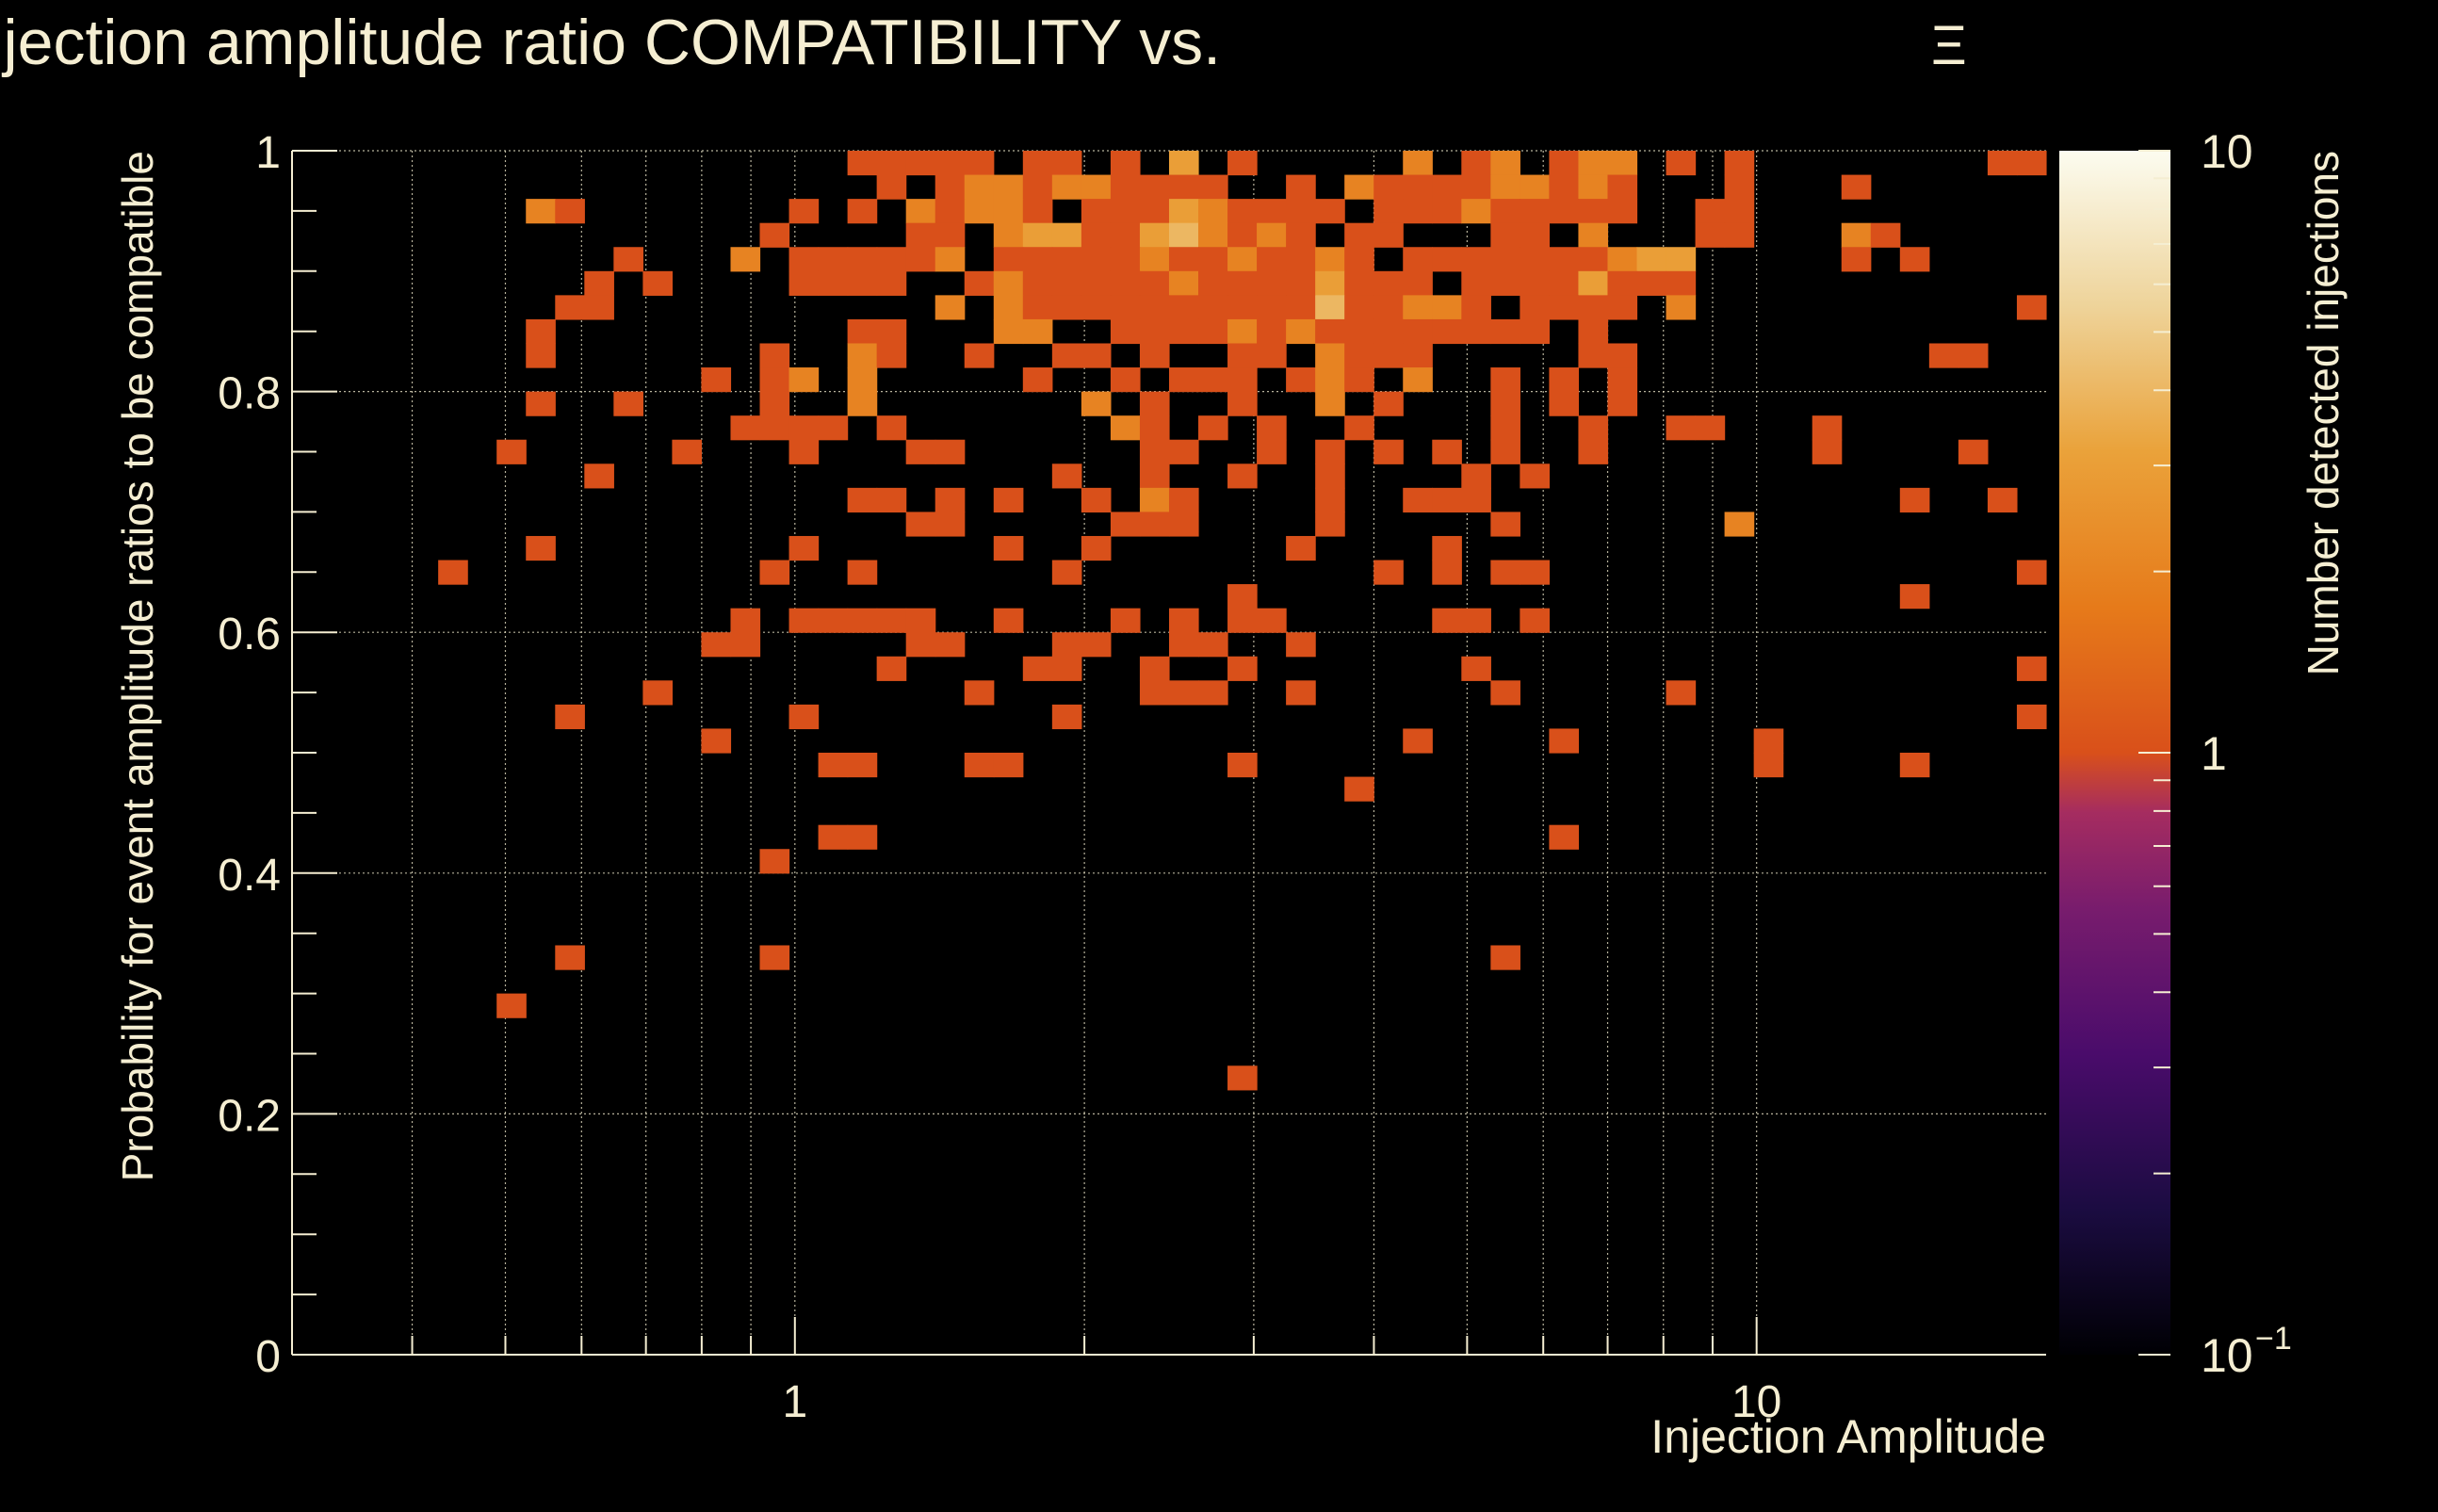 This screenshot has width=2438, height=1512. What do you see at coordinates (268, 1357) in the screenshot?
I see `y-tick-label: 0` at bounding box center [268, 1357].